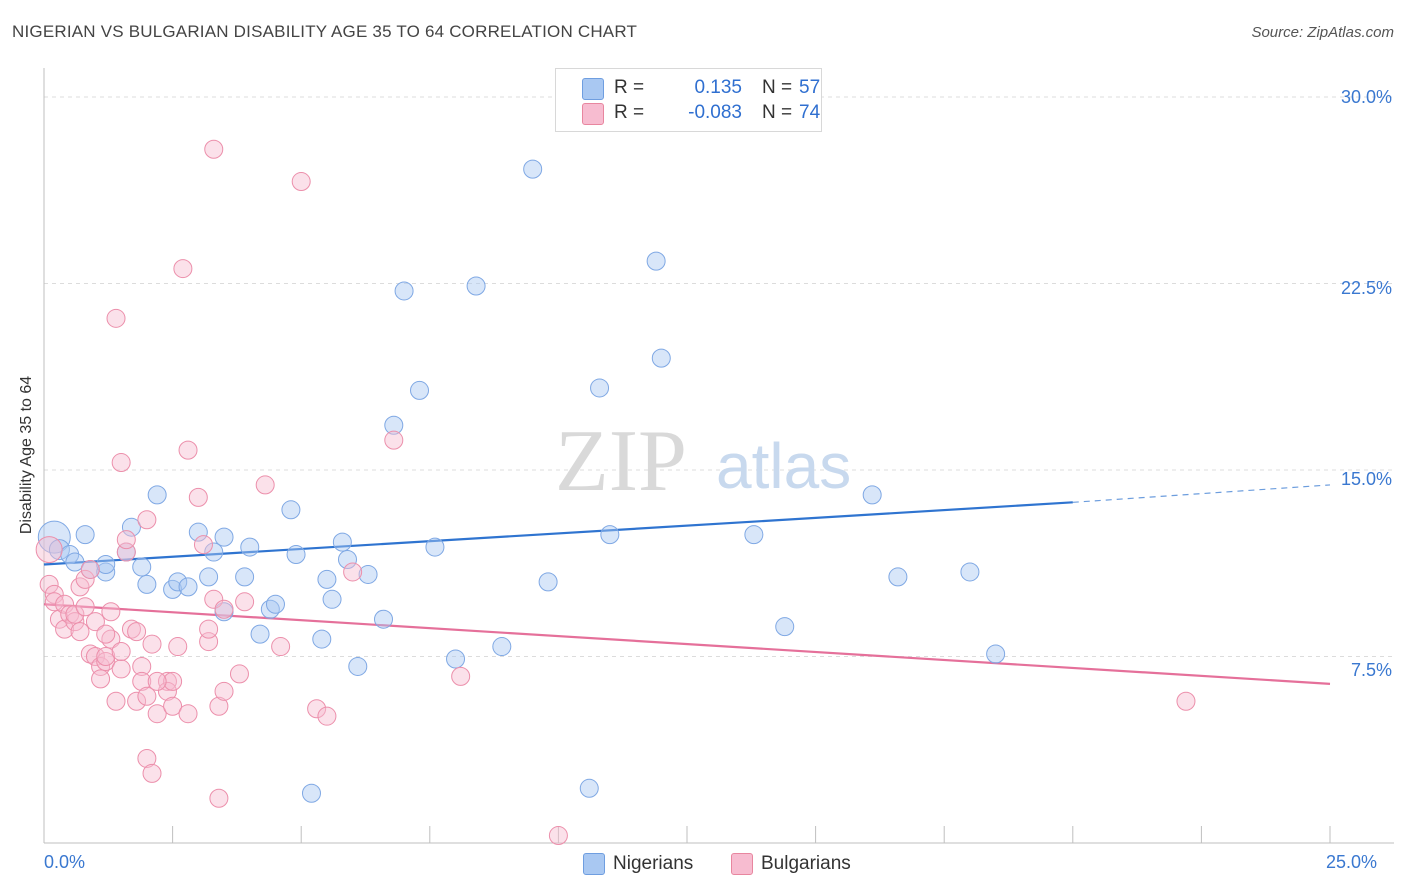  I want to click on bulgarians-swatch, so click(593, 114).